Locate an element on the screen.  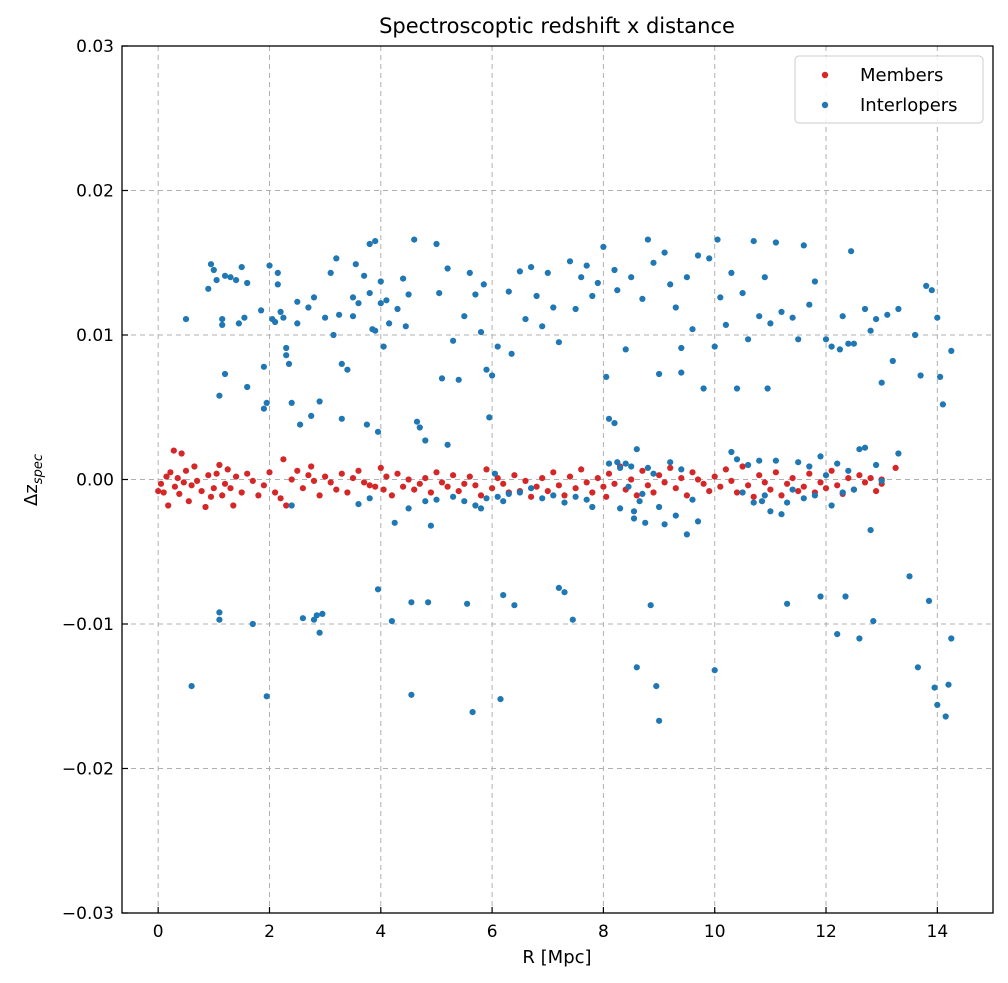
x-tick-label: 0 is located at coordinates (158, 932).